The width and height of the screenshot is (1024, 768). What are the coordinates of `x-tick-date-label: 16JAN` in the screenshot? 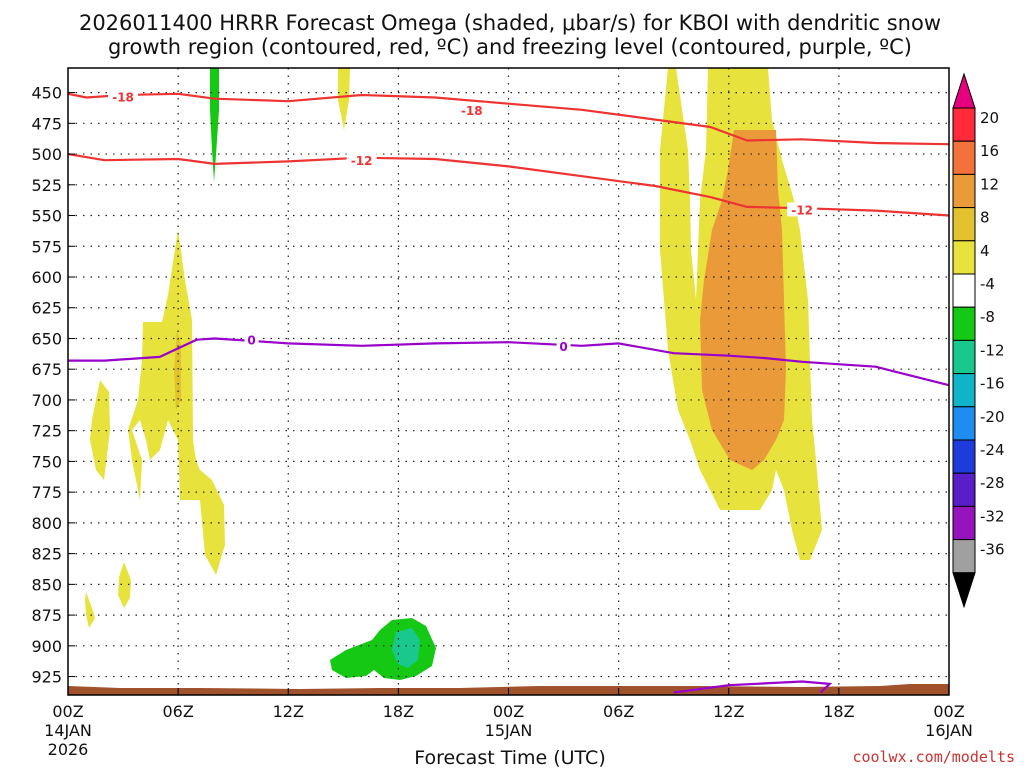 It's located at (949, 730).